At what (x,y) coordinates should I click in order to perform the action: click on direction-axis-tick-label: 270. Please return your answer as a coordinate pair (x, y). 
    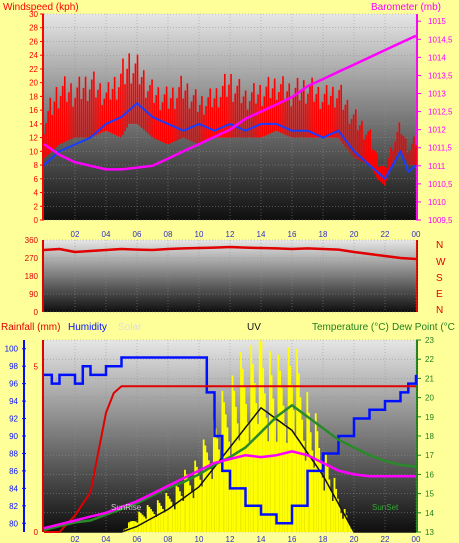
    Looking at the image, I should click on (32, 258).